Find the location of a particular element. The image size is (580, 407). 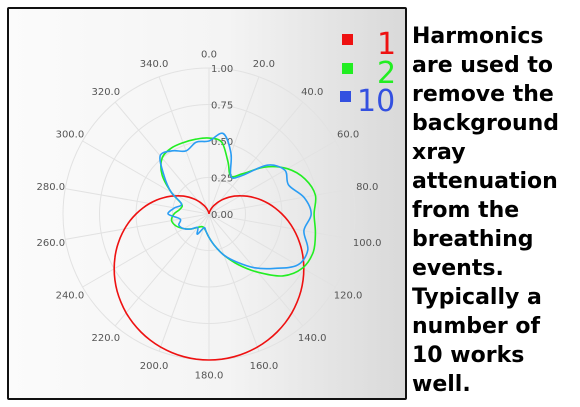

angular-tick-label: 60.0 is located at coordinates (348, 135).